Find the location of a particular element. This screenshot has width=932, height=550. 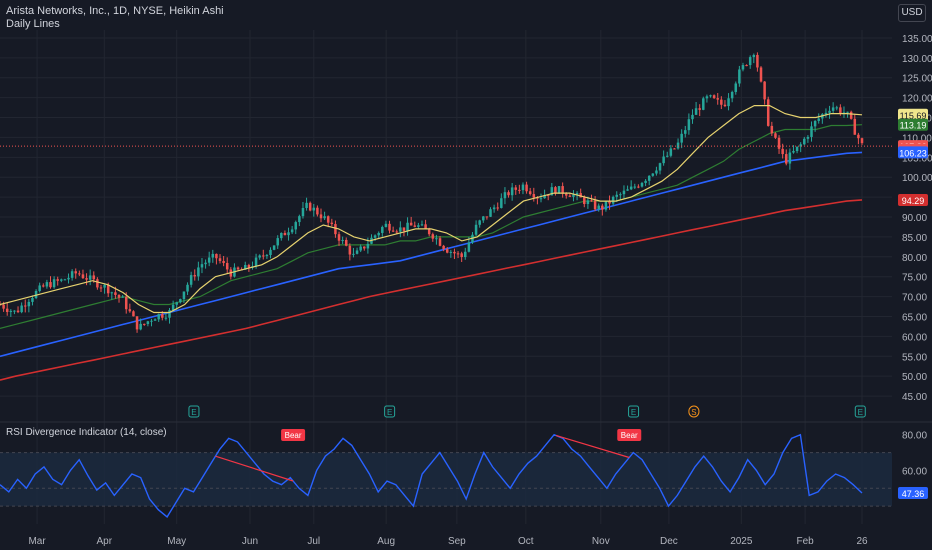

y-tick-label: 55.00 is located at coordinates (914, 357).